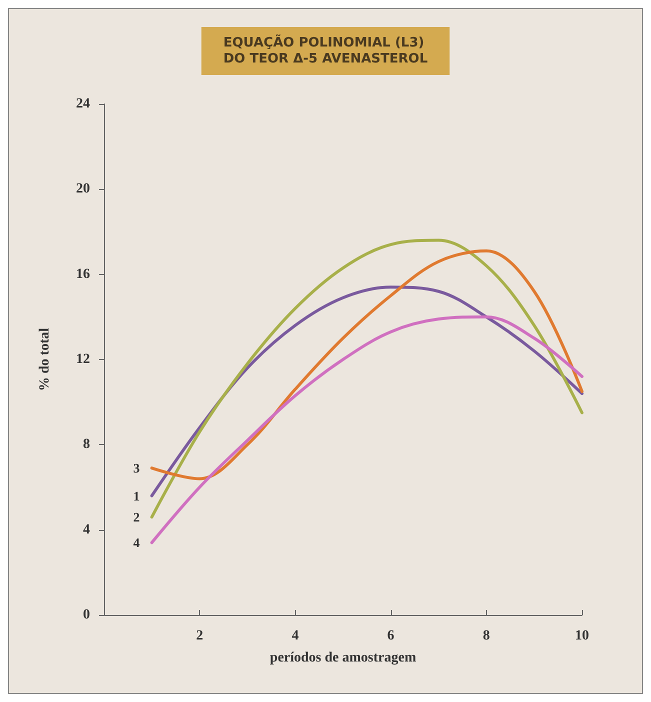  Describe the element at coordinates (136, 468) in the screenshot. I see `series-label: 3` at that location.